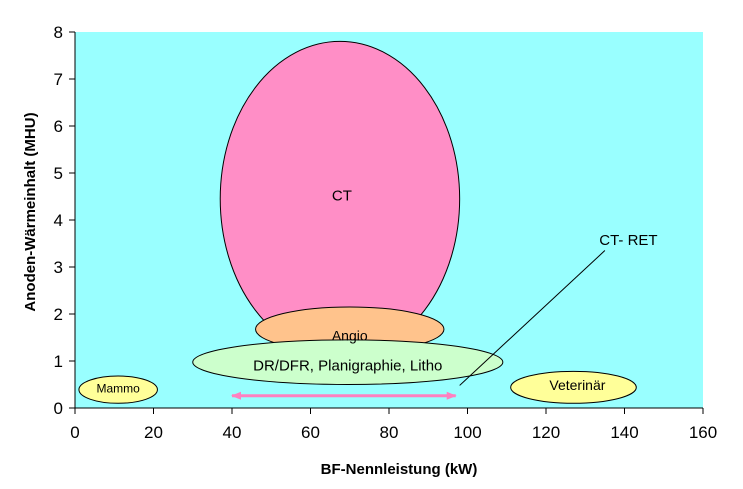  What do you see at coordinates (58, 126) in the screenshot?
I see `y-tick-label: 6` at bounding box center [58, 126].